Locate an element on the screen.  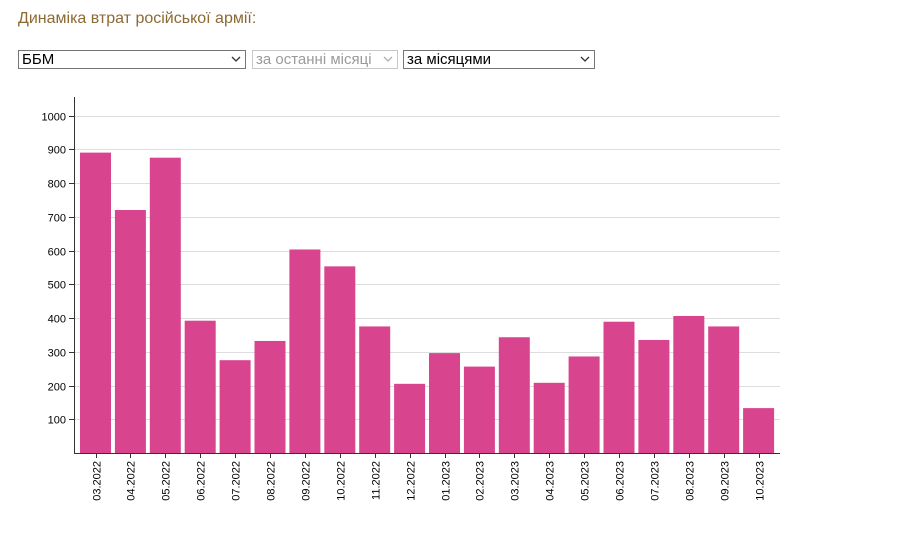
y-tick-label: 300 is located at coordinates (57, 354).